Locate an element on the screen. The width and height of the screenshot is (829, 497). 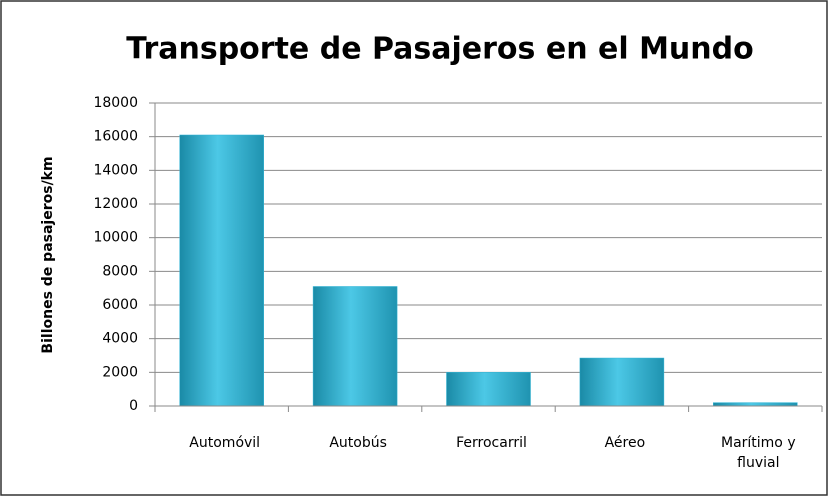
x-tick-label: Aéreo is located at coordinates (625, 443).